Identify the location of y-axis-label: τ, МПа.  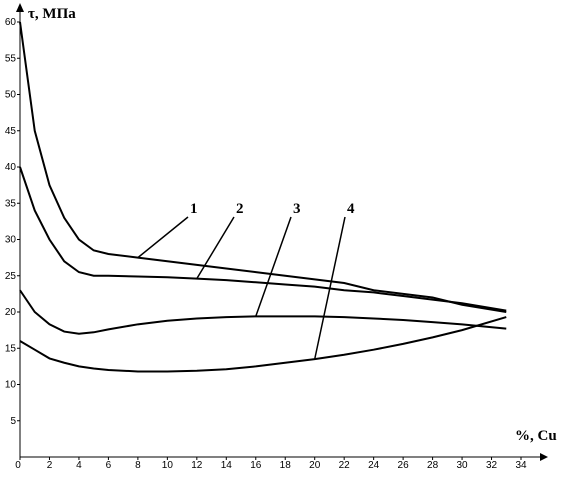
(52, 14).